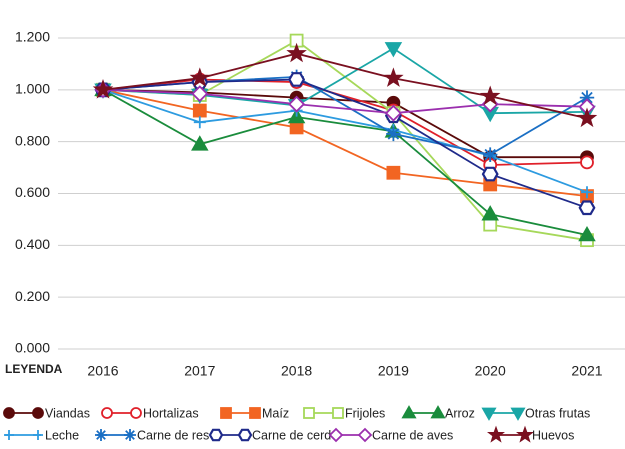 The height and width of the screenshot is (449, 625). What do you see at coordinates (365, 413) in the screenshot?
I see `legend-label: Frijoles` at bounding box center [365, 413].